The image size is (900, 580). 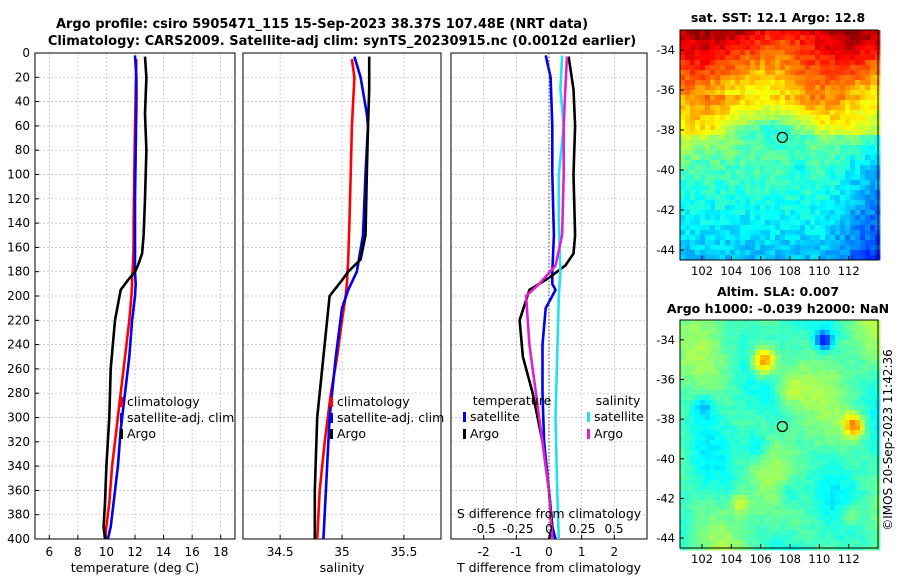 I want to click on legend-salinity-title: salinity, so click(x=618, y=400).